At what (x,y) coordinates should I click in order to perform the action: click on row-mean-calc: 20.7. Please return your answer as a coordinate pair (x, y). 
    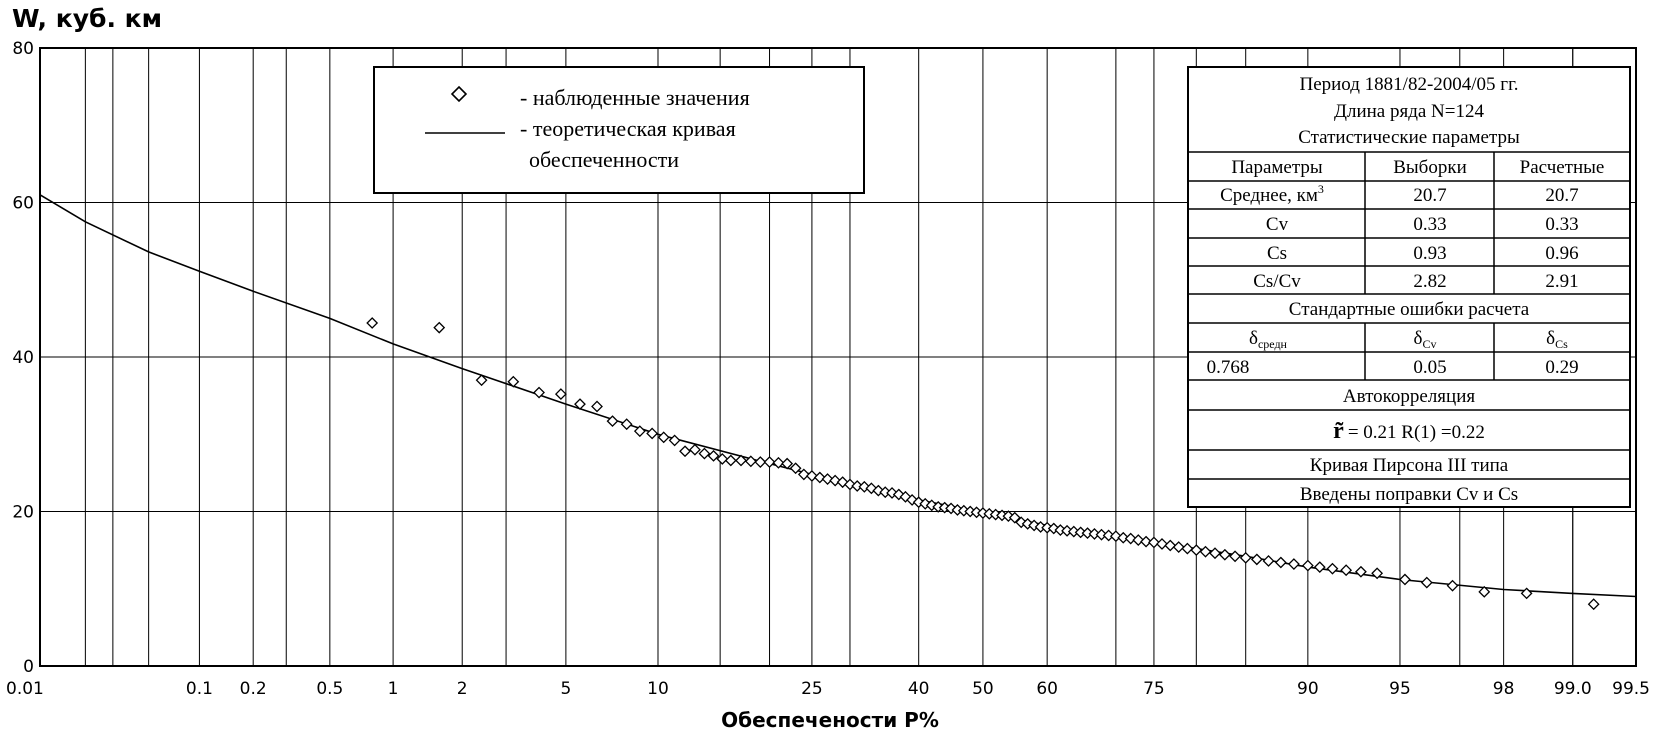
    Looking at the image, I should click on (1561, 195).